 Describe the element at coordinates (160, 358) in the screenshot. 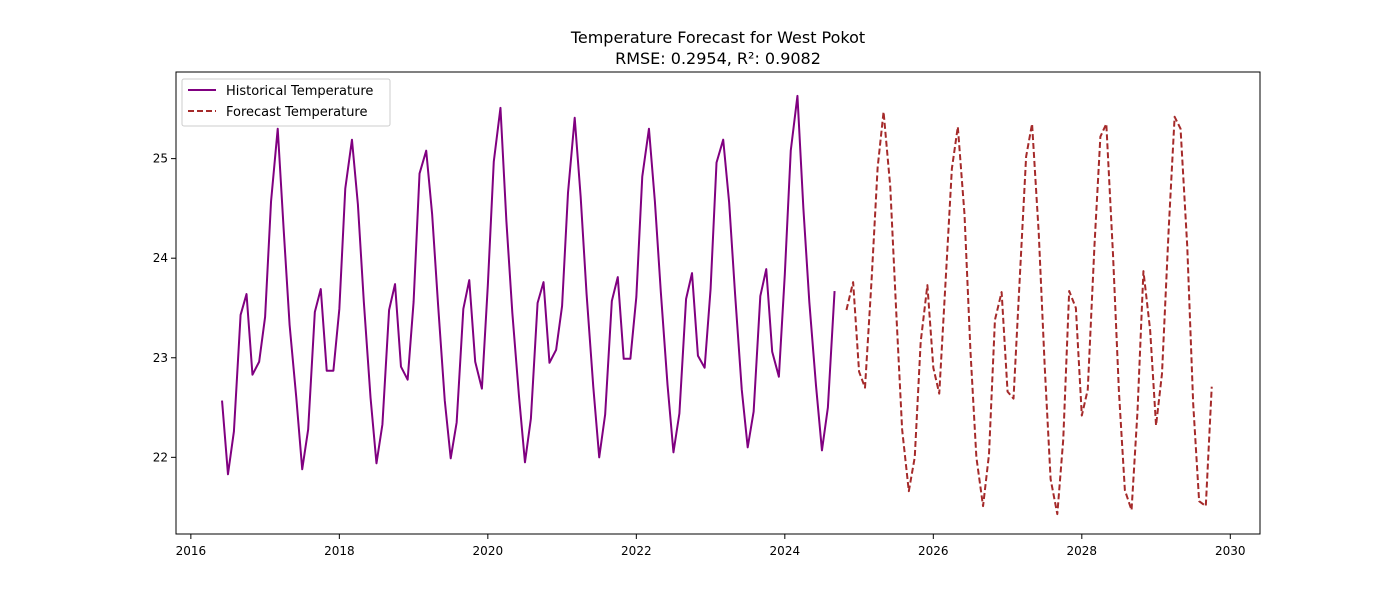

I see `y-tick-label: 23` at that location.